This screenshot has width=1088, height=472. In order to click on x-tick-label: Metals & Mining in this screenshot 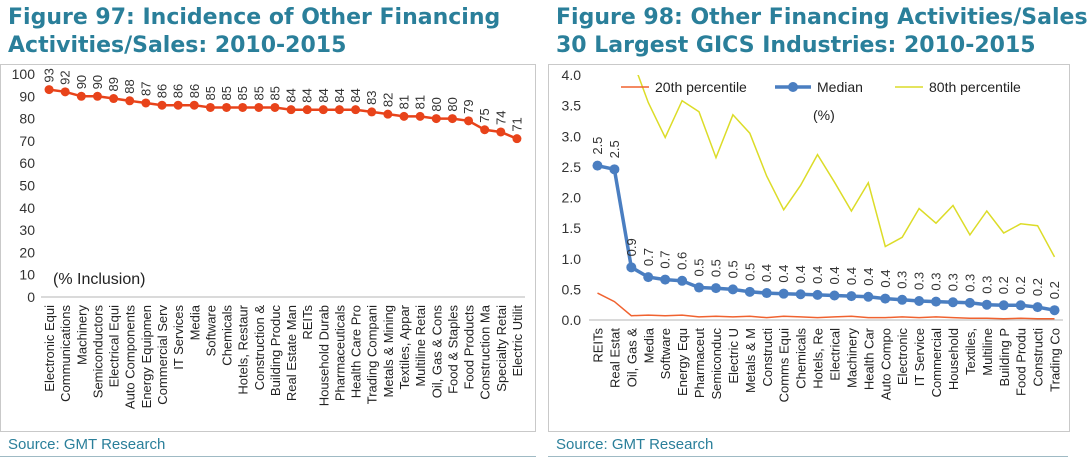, I will do `click(388, 351)`.